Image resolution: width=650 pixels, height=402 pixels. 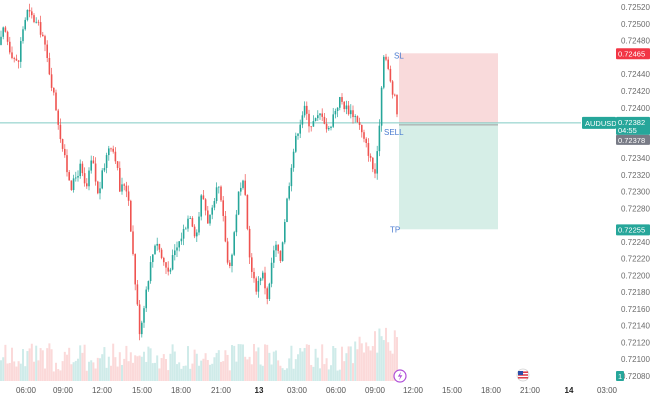 I want to click on current-price-badge, so click(x=633, y=125).